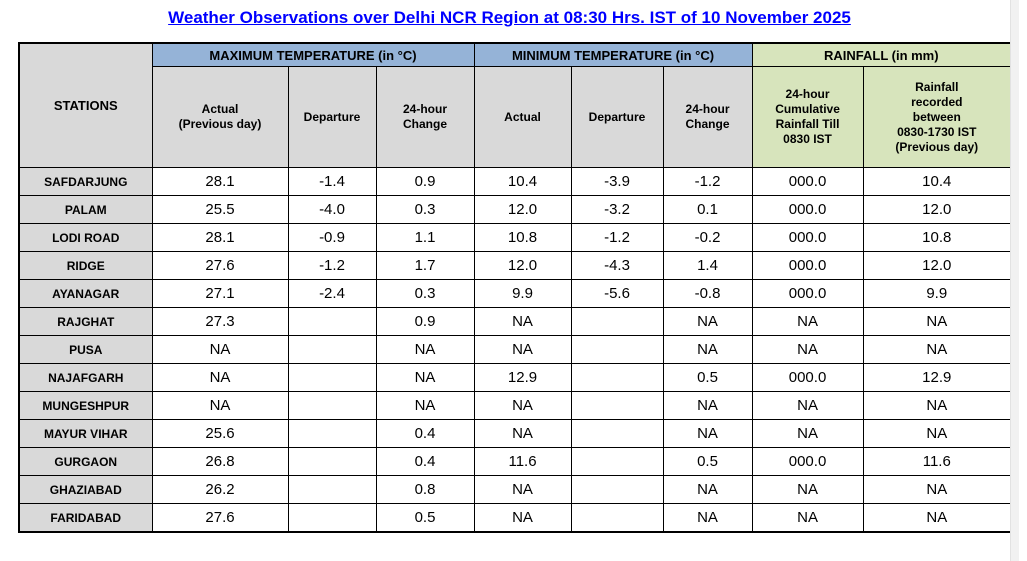 The height and width of the screenshot is (561, 1027). I want to click on stations-column-header: STATIONS, so click(85, 105).